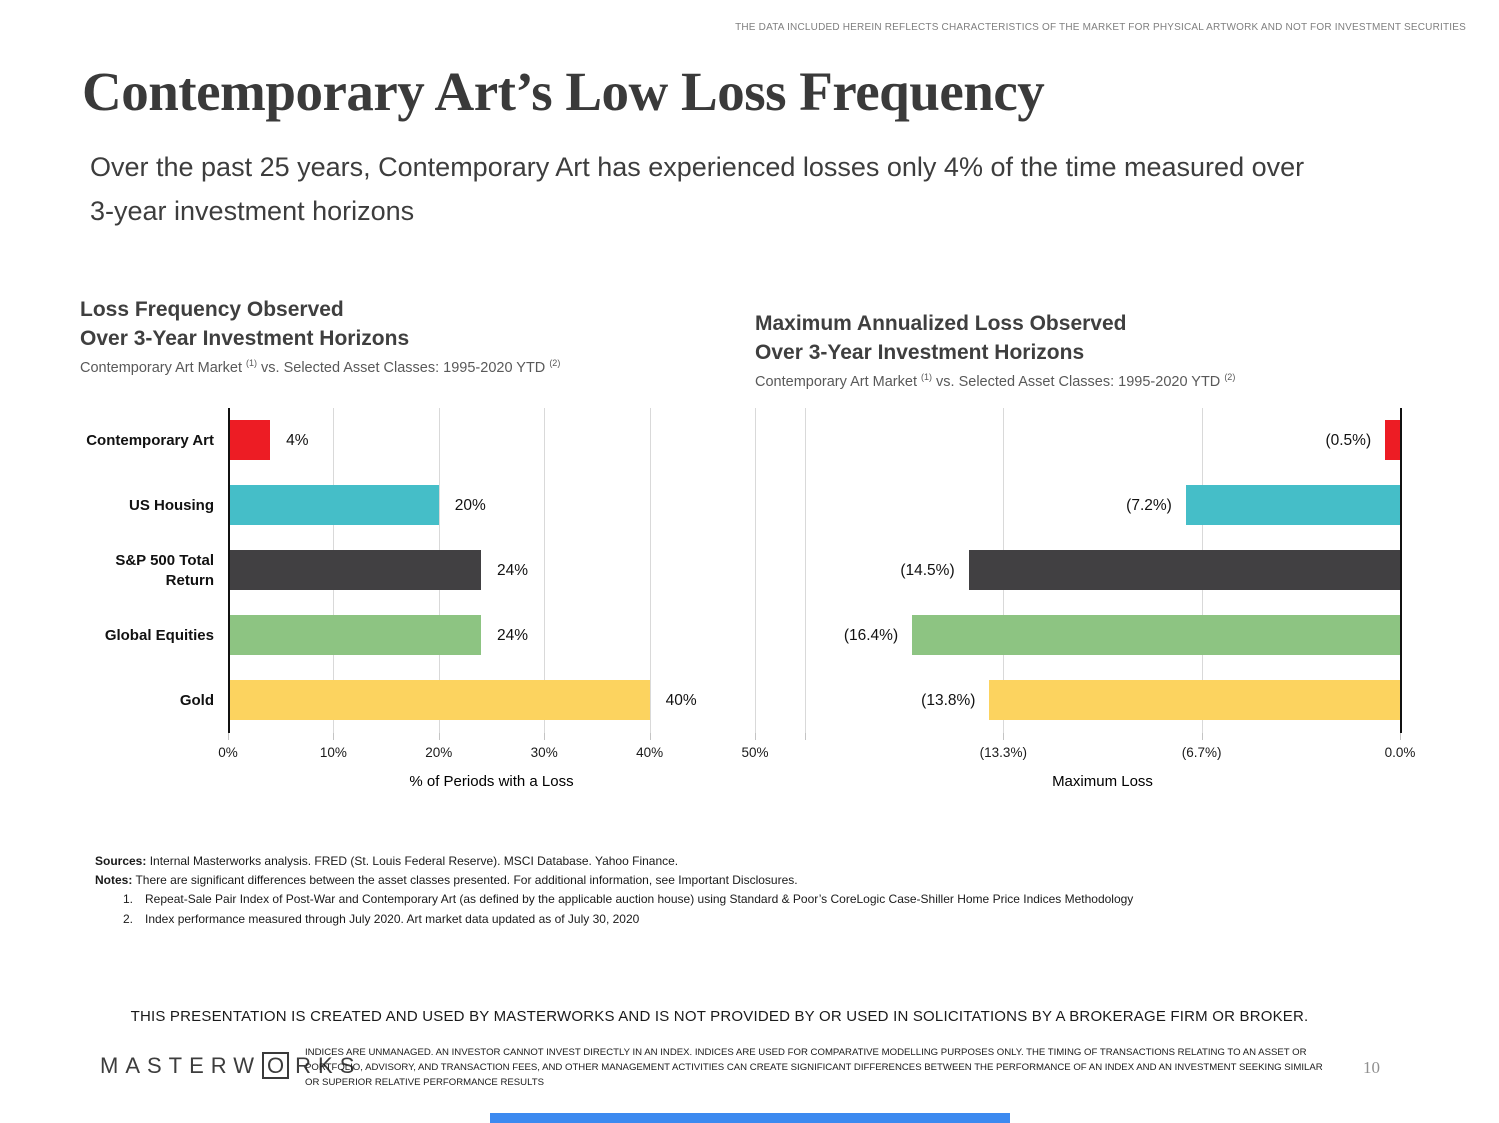  I want to click on category-label: Gold, so click(196, 700).